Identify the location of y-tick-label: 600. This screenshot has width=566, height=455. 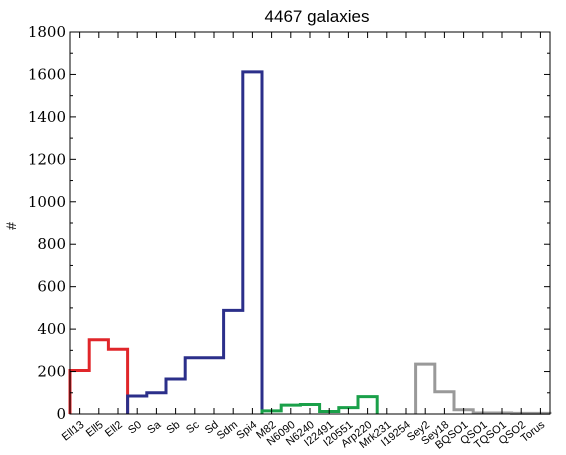
(51, 287).